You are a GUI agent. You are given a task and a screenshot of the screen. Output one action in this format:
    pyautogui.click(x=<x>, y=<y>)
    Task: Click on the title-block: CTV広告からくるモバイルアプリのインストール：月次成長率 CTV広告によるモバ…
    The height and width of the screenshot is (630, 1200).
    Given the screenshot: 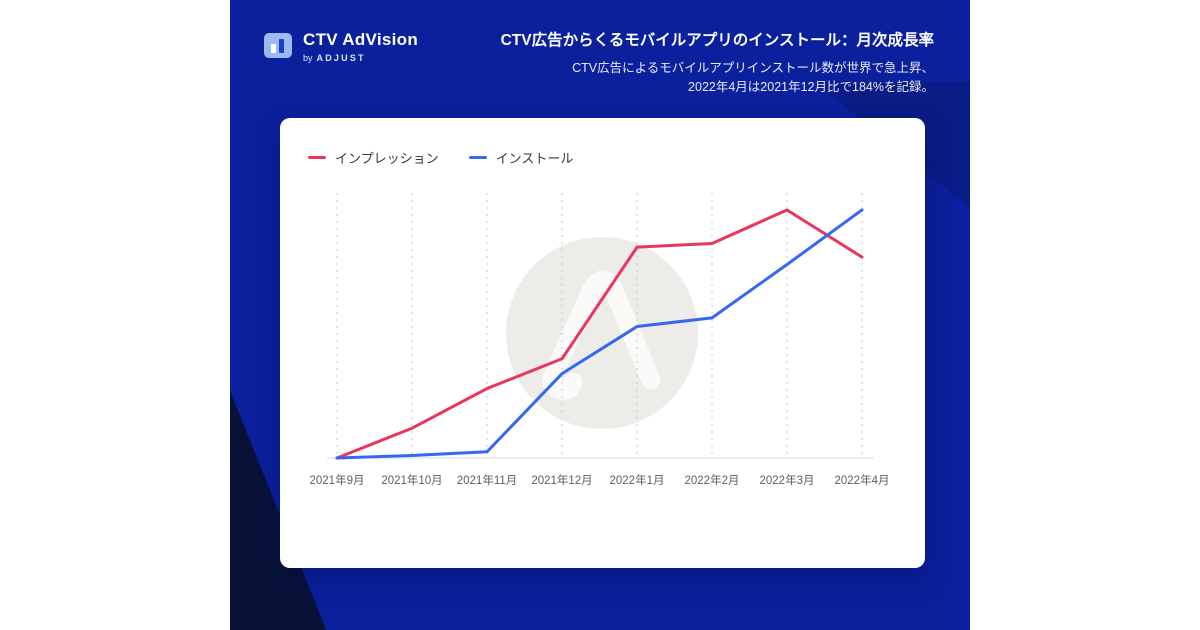 What is the action you would take?
    pyautogui.click(x=717, y=63)
    